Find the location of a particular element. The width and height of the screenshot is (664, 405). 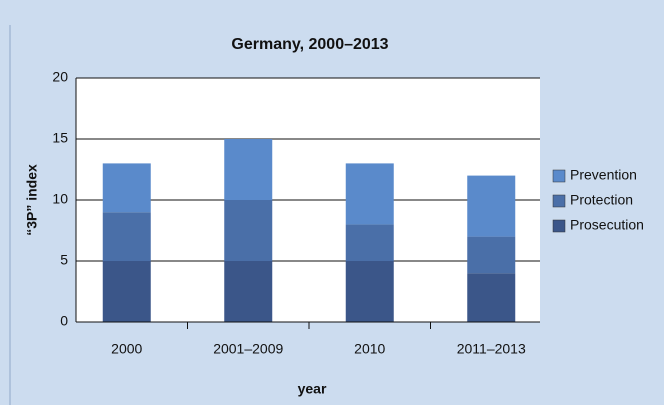

y-tick-label: 15 is located at coordinates (60, 138).